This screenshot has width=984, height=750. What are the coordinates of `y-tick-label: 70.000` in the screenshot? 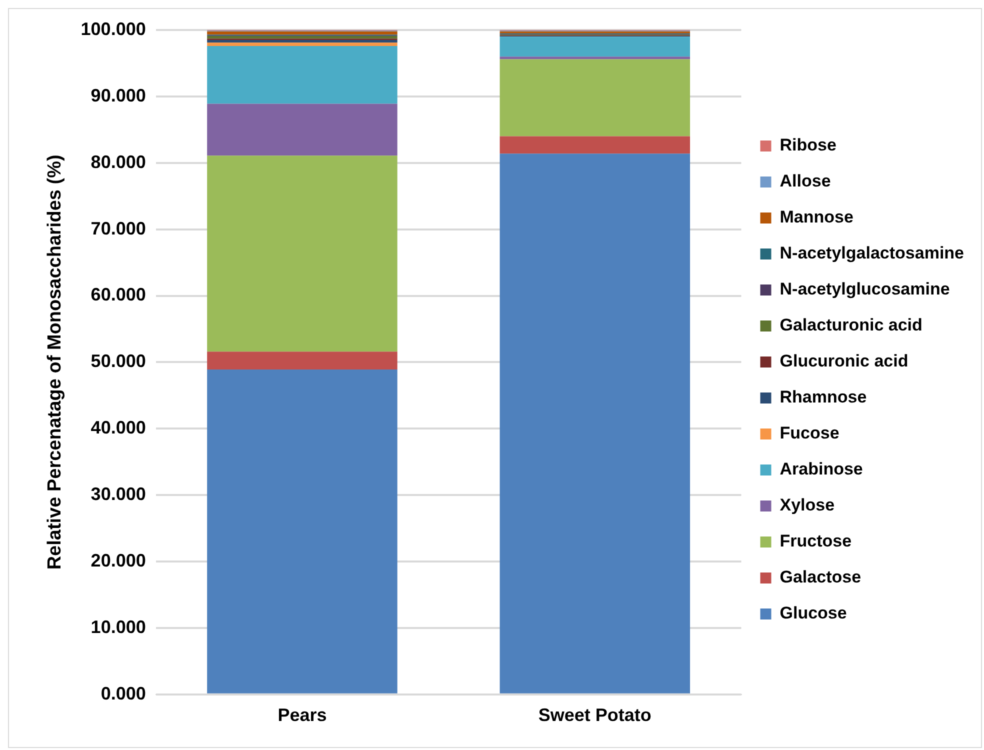 It's located at (118, 228).